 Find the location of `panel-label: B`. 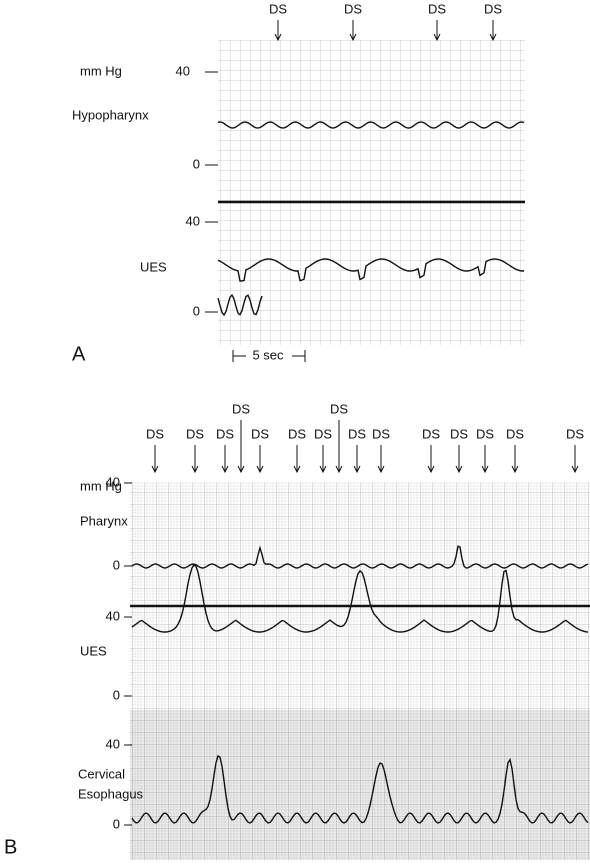

panel-label: B is located at coordinates (10, 847).